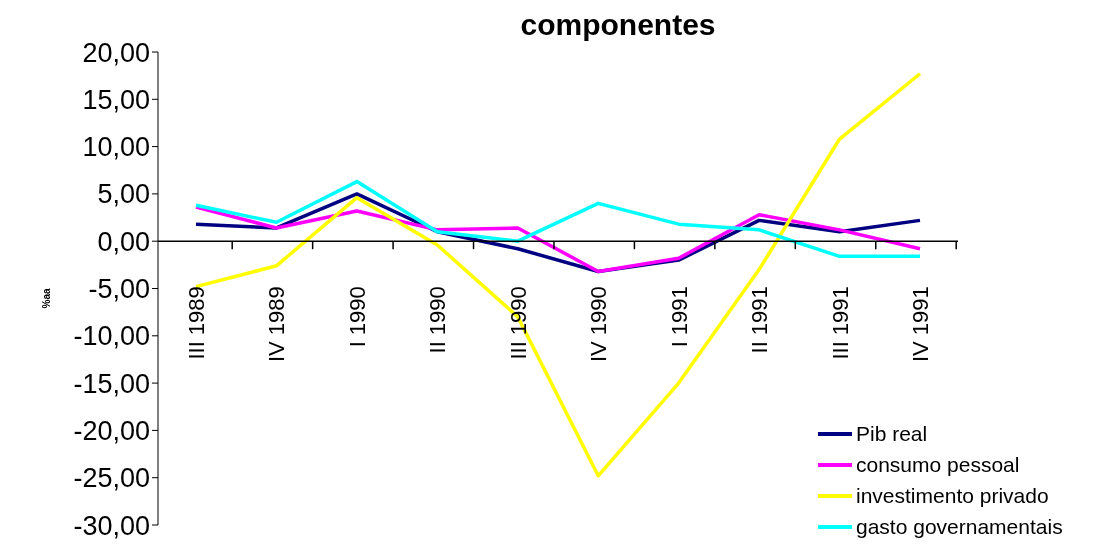  What do you see at coordinates (111, 430) in the screenshot?
I see `y-tick-label: -20,00` at bounding box center [111, 430].